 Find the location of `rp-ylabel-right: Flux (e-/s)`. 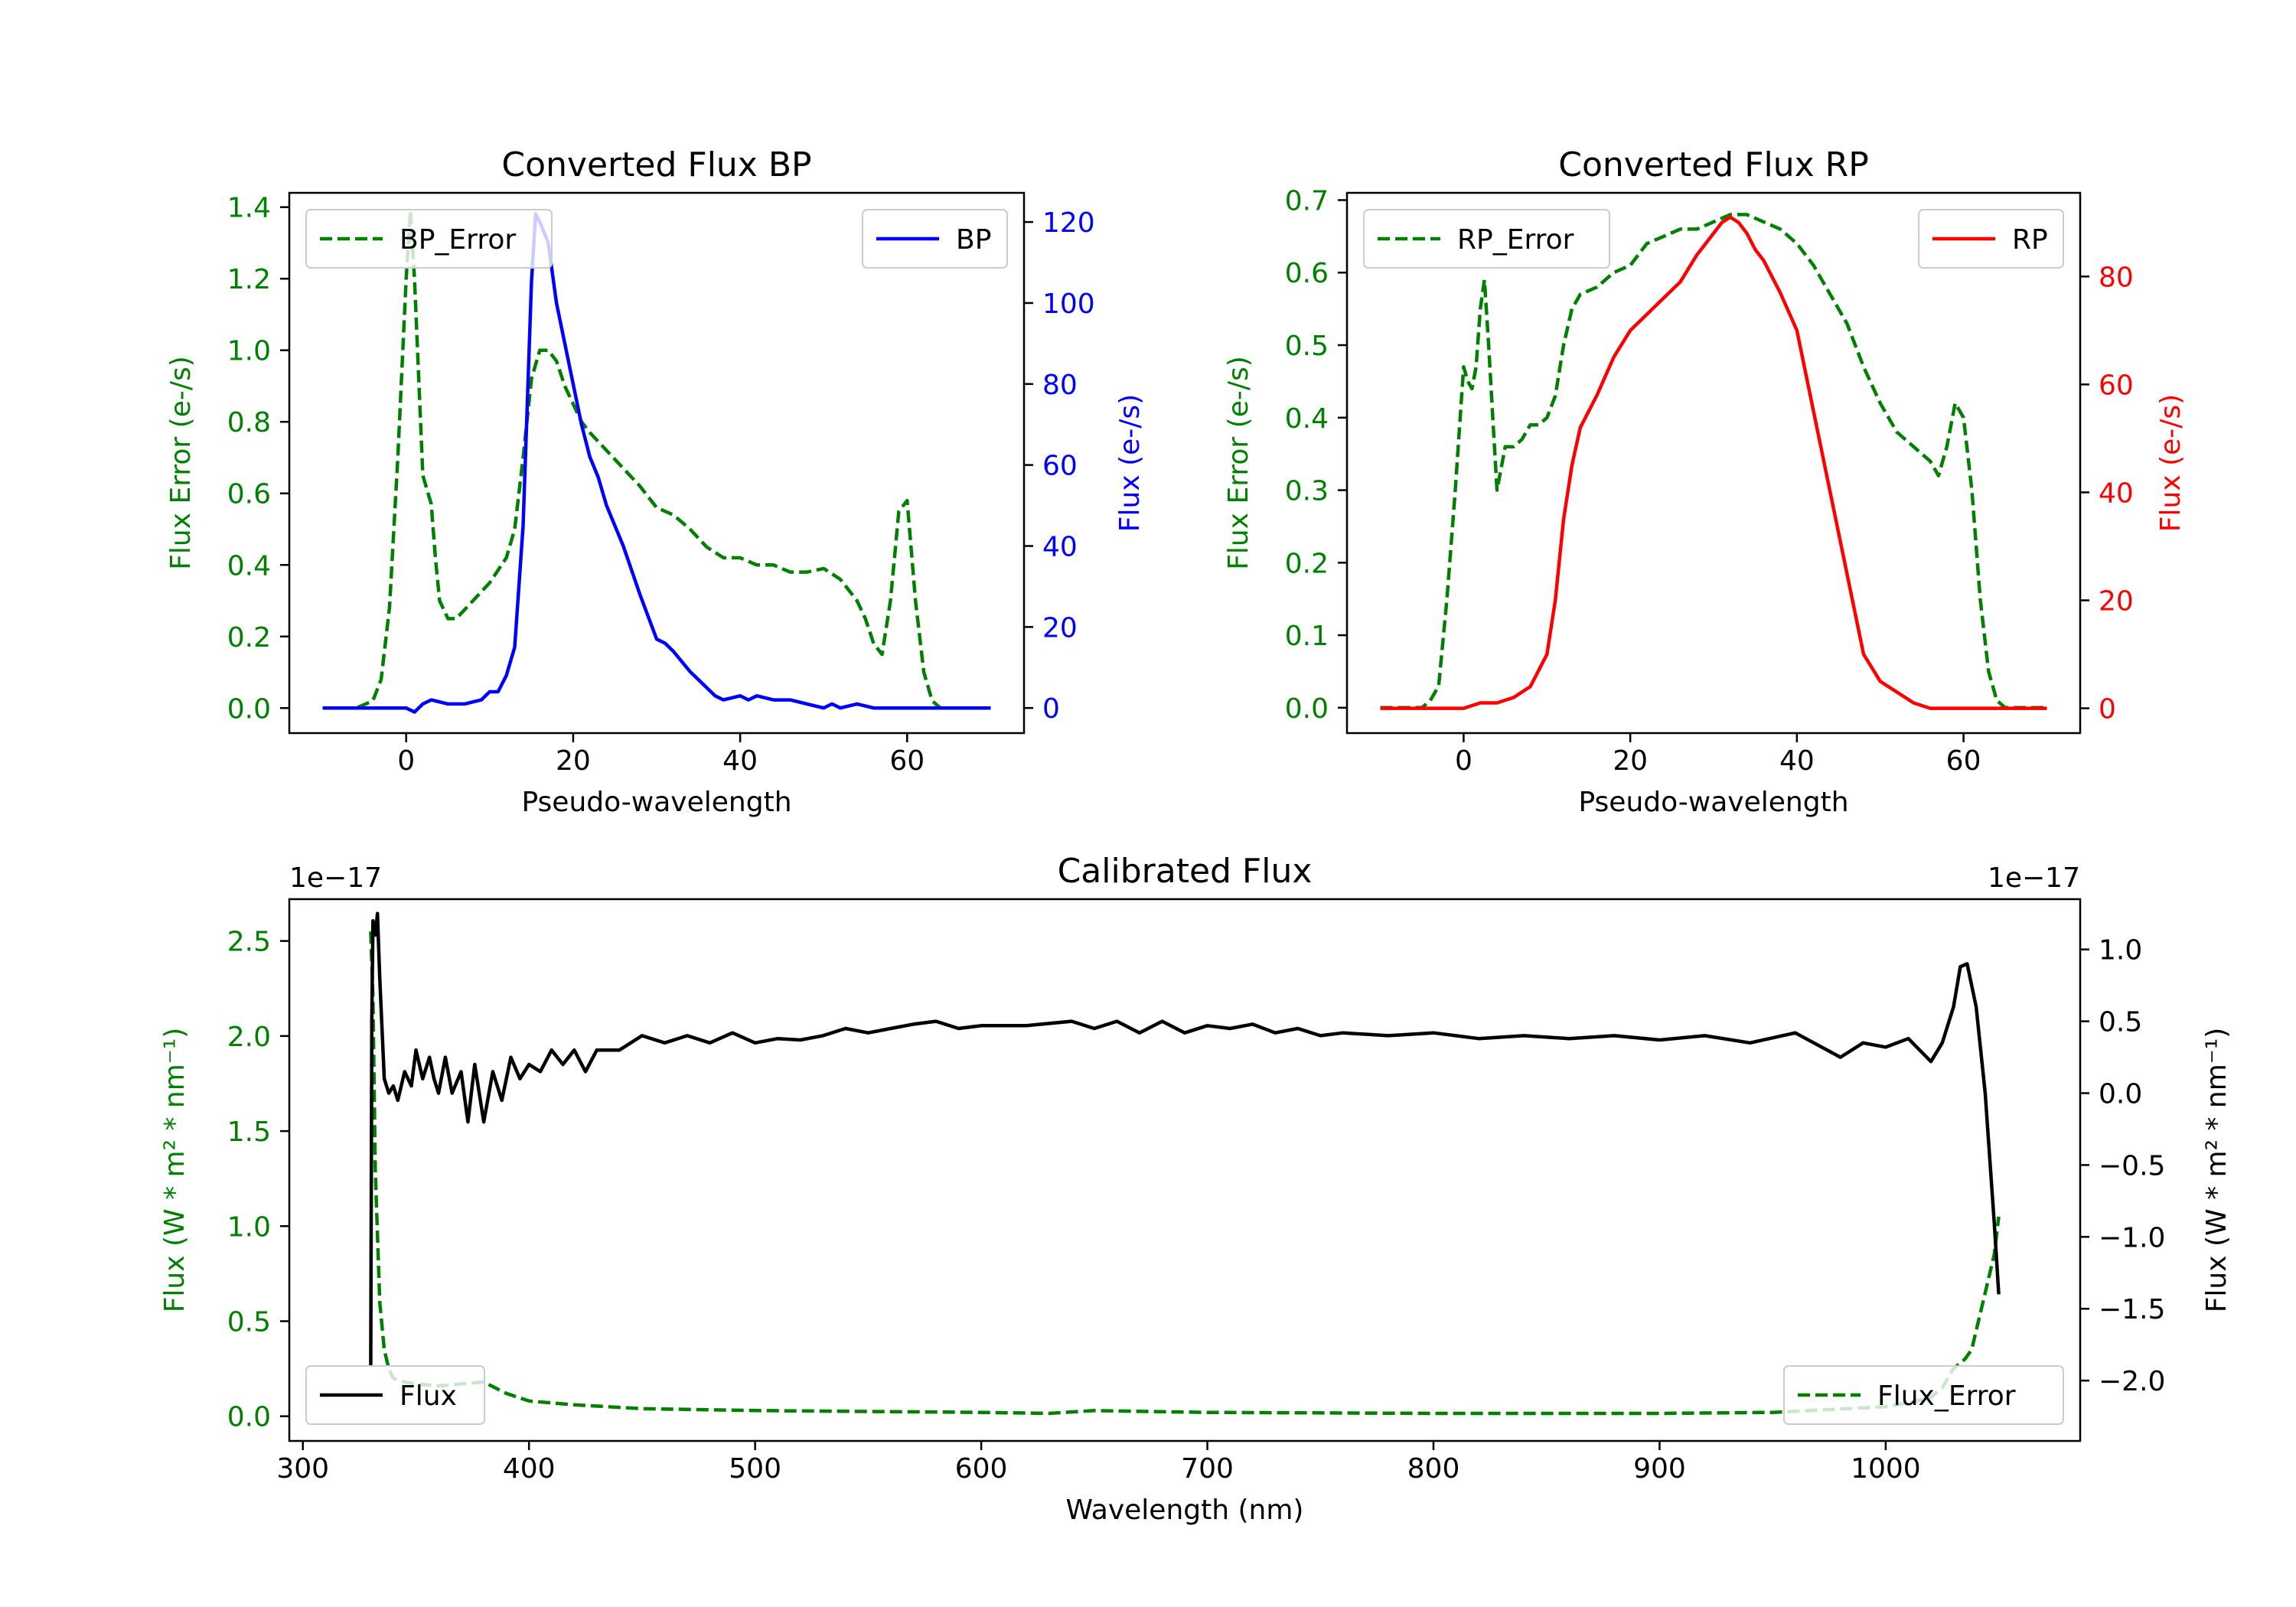

rp-ylabel-right: Flux (e-/s) is located at coordinates (2171, 463).